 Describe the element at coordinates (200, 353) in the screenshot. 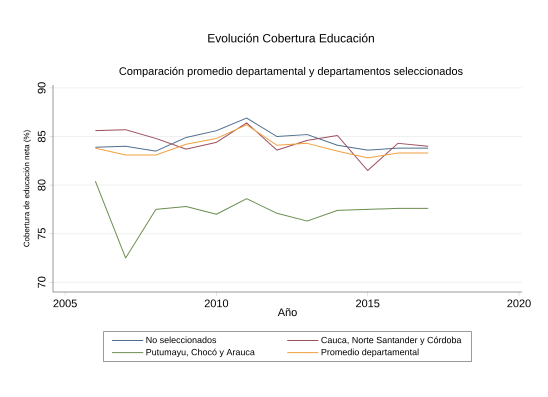

I see `legend-label: Putumayu, Chocó y Arauca` at that location.